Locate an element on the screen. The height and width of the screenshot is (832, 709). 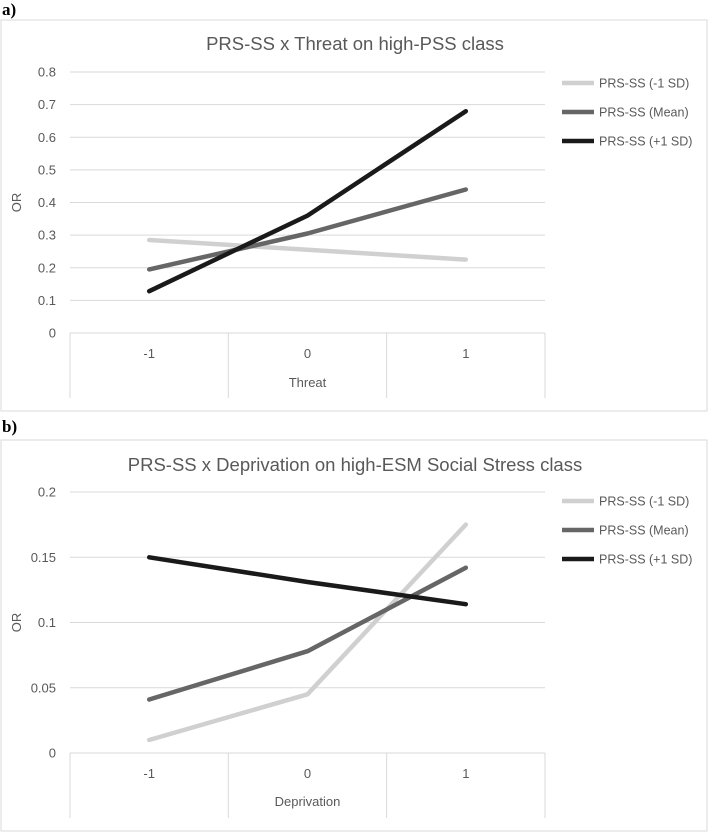
x-axis-label: Threat is located at coordinates (308, 382).